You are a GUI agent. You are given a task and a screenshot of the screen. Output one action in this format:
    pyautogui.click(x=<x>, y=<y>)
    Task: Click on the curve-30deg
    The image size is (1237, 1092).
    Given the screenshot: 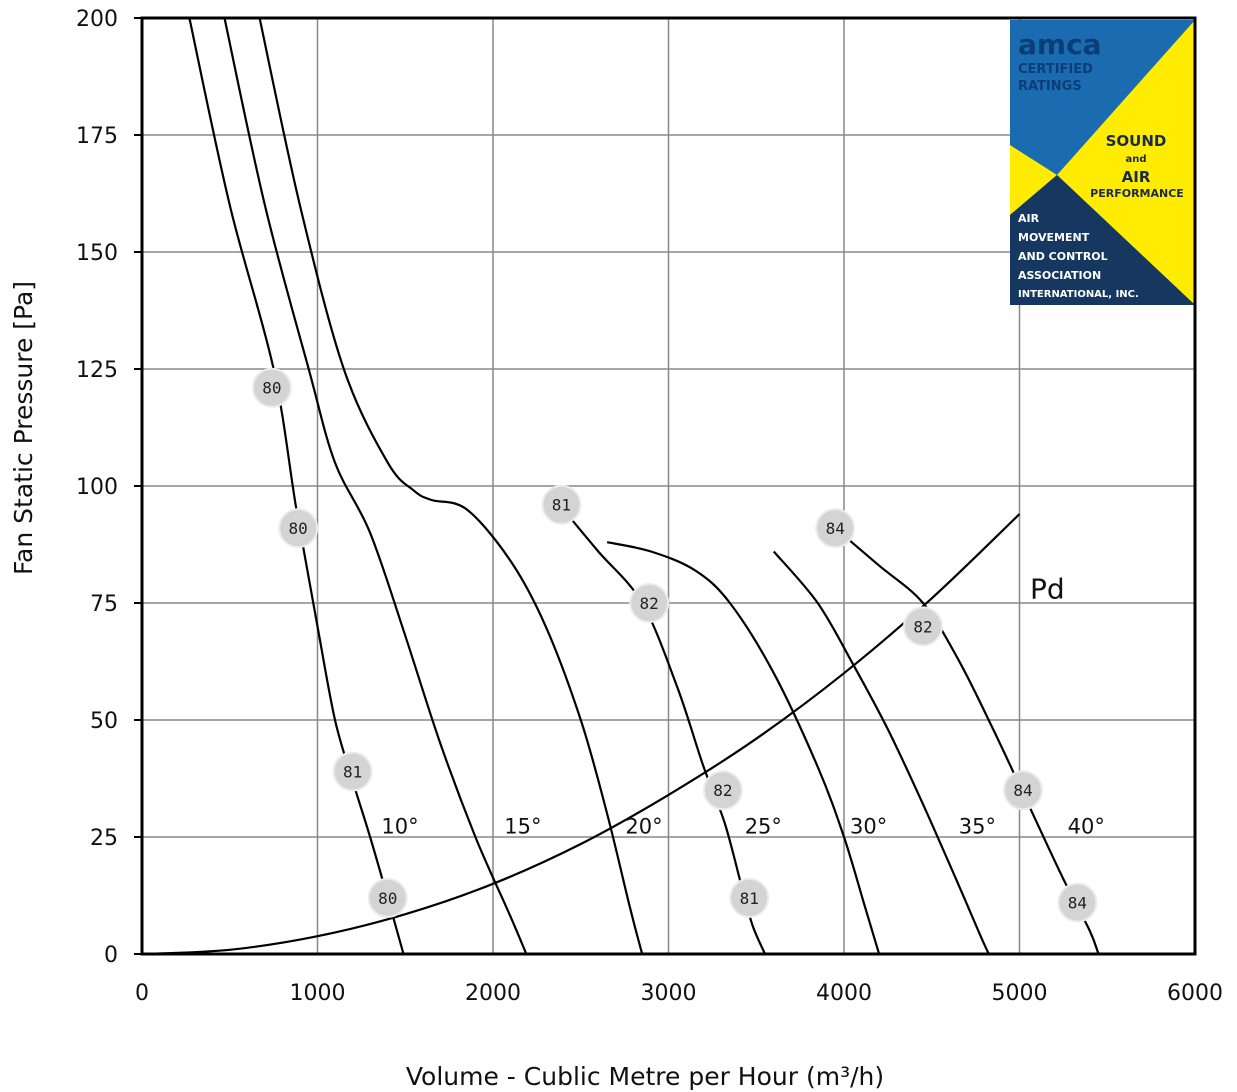 What is the action you would take?
    pyautogui.click(x=743, y=748)
    